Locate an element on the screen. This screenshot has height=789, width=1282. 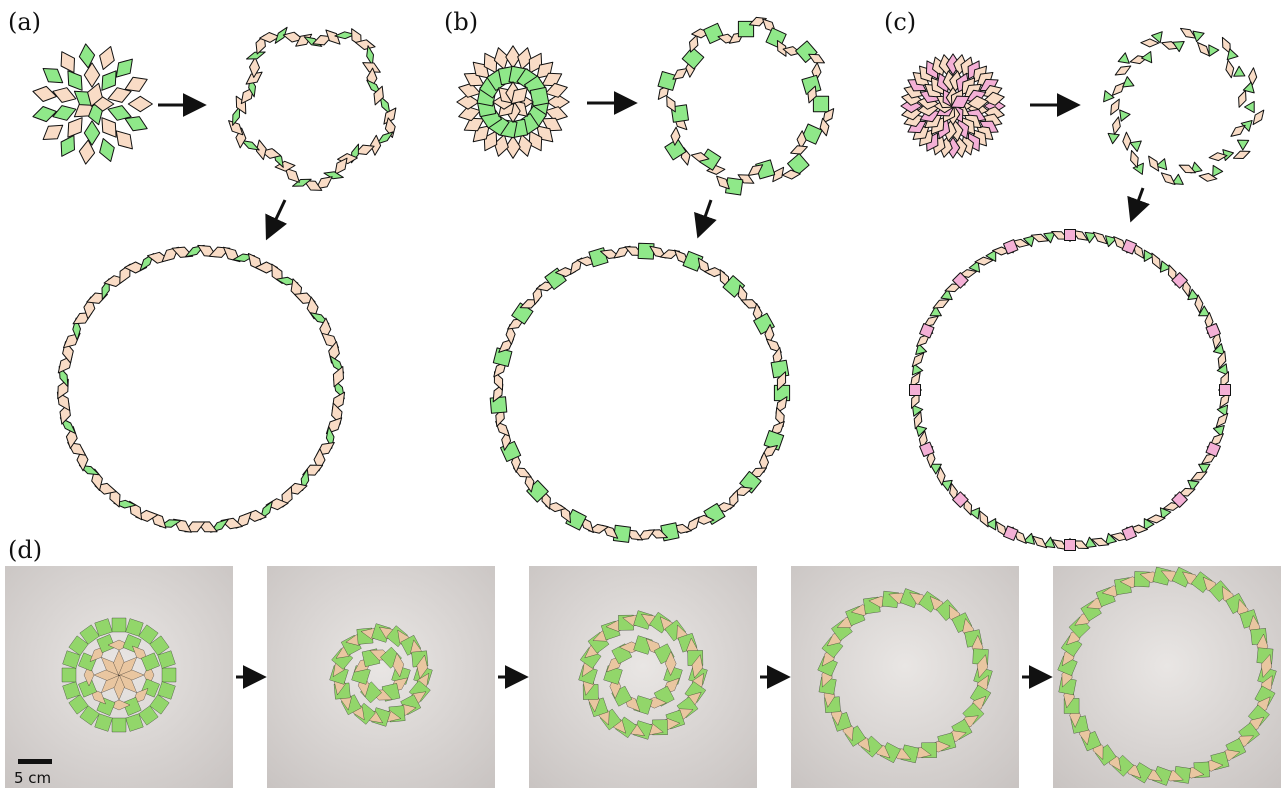
panel-a-compact-tiling is located at coordinates (92, 104).